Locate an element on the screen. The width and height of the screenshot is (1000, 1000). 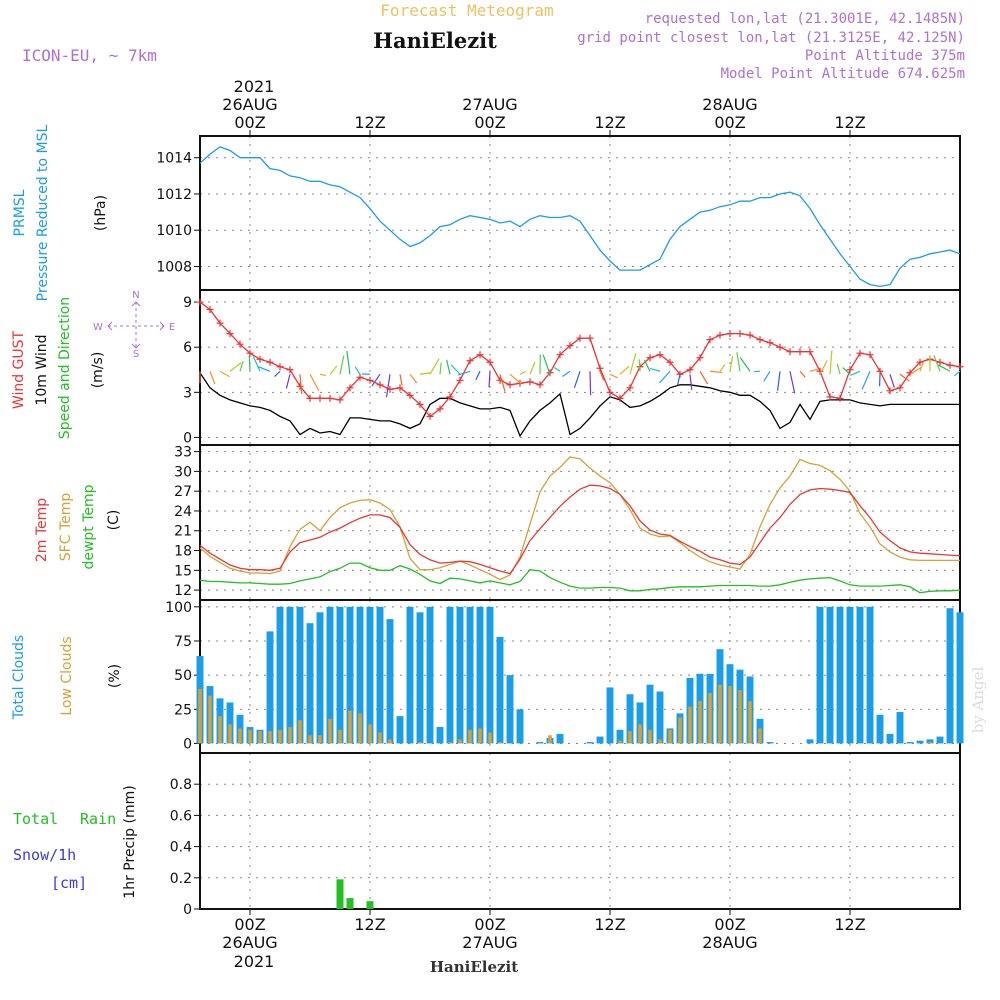
temp-labels: 2m Temp SFC Temp dewpt Temp (C) is located at coordinates (78, 526).